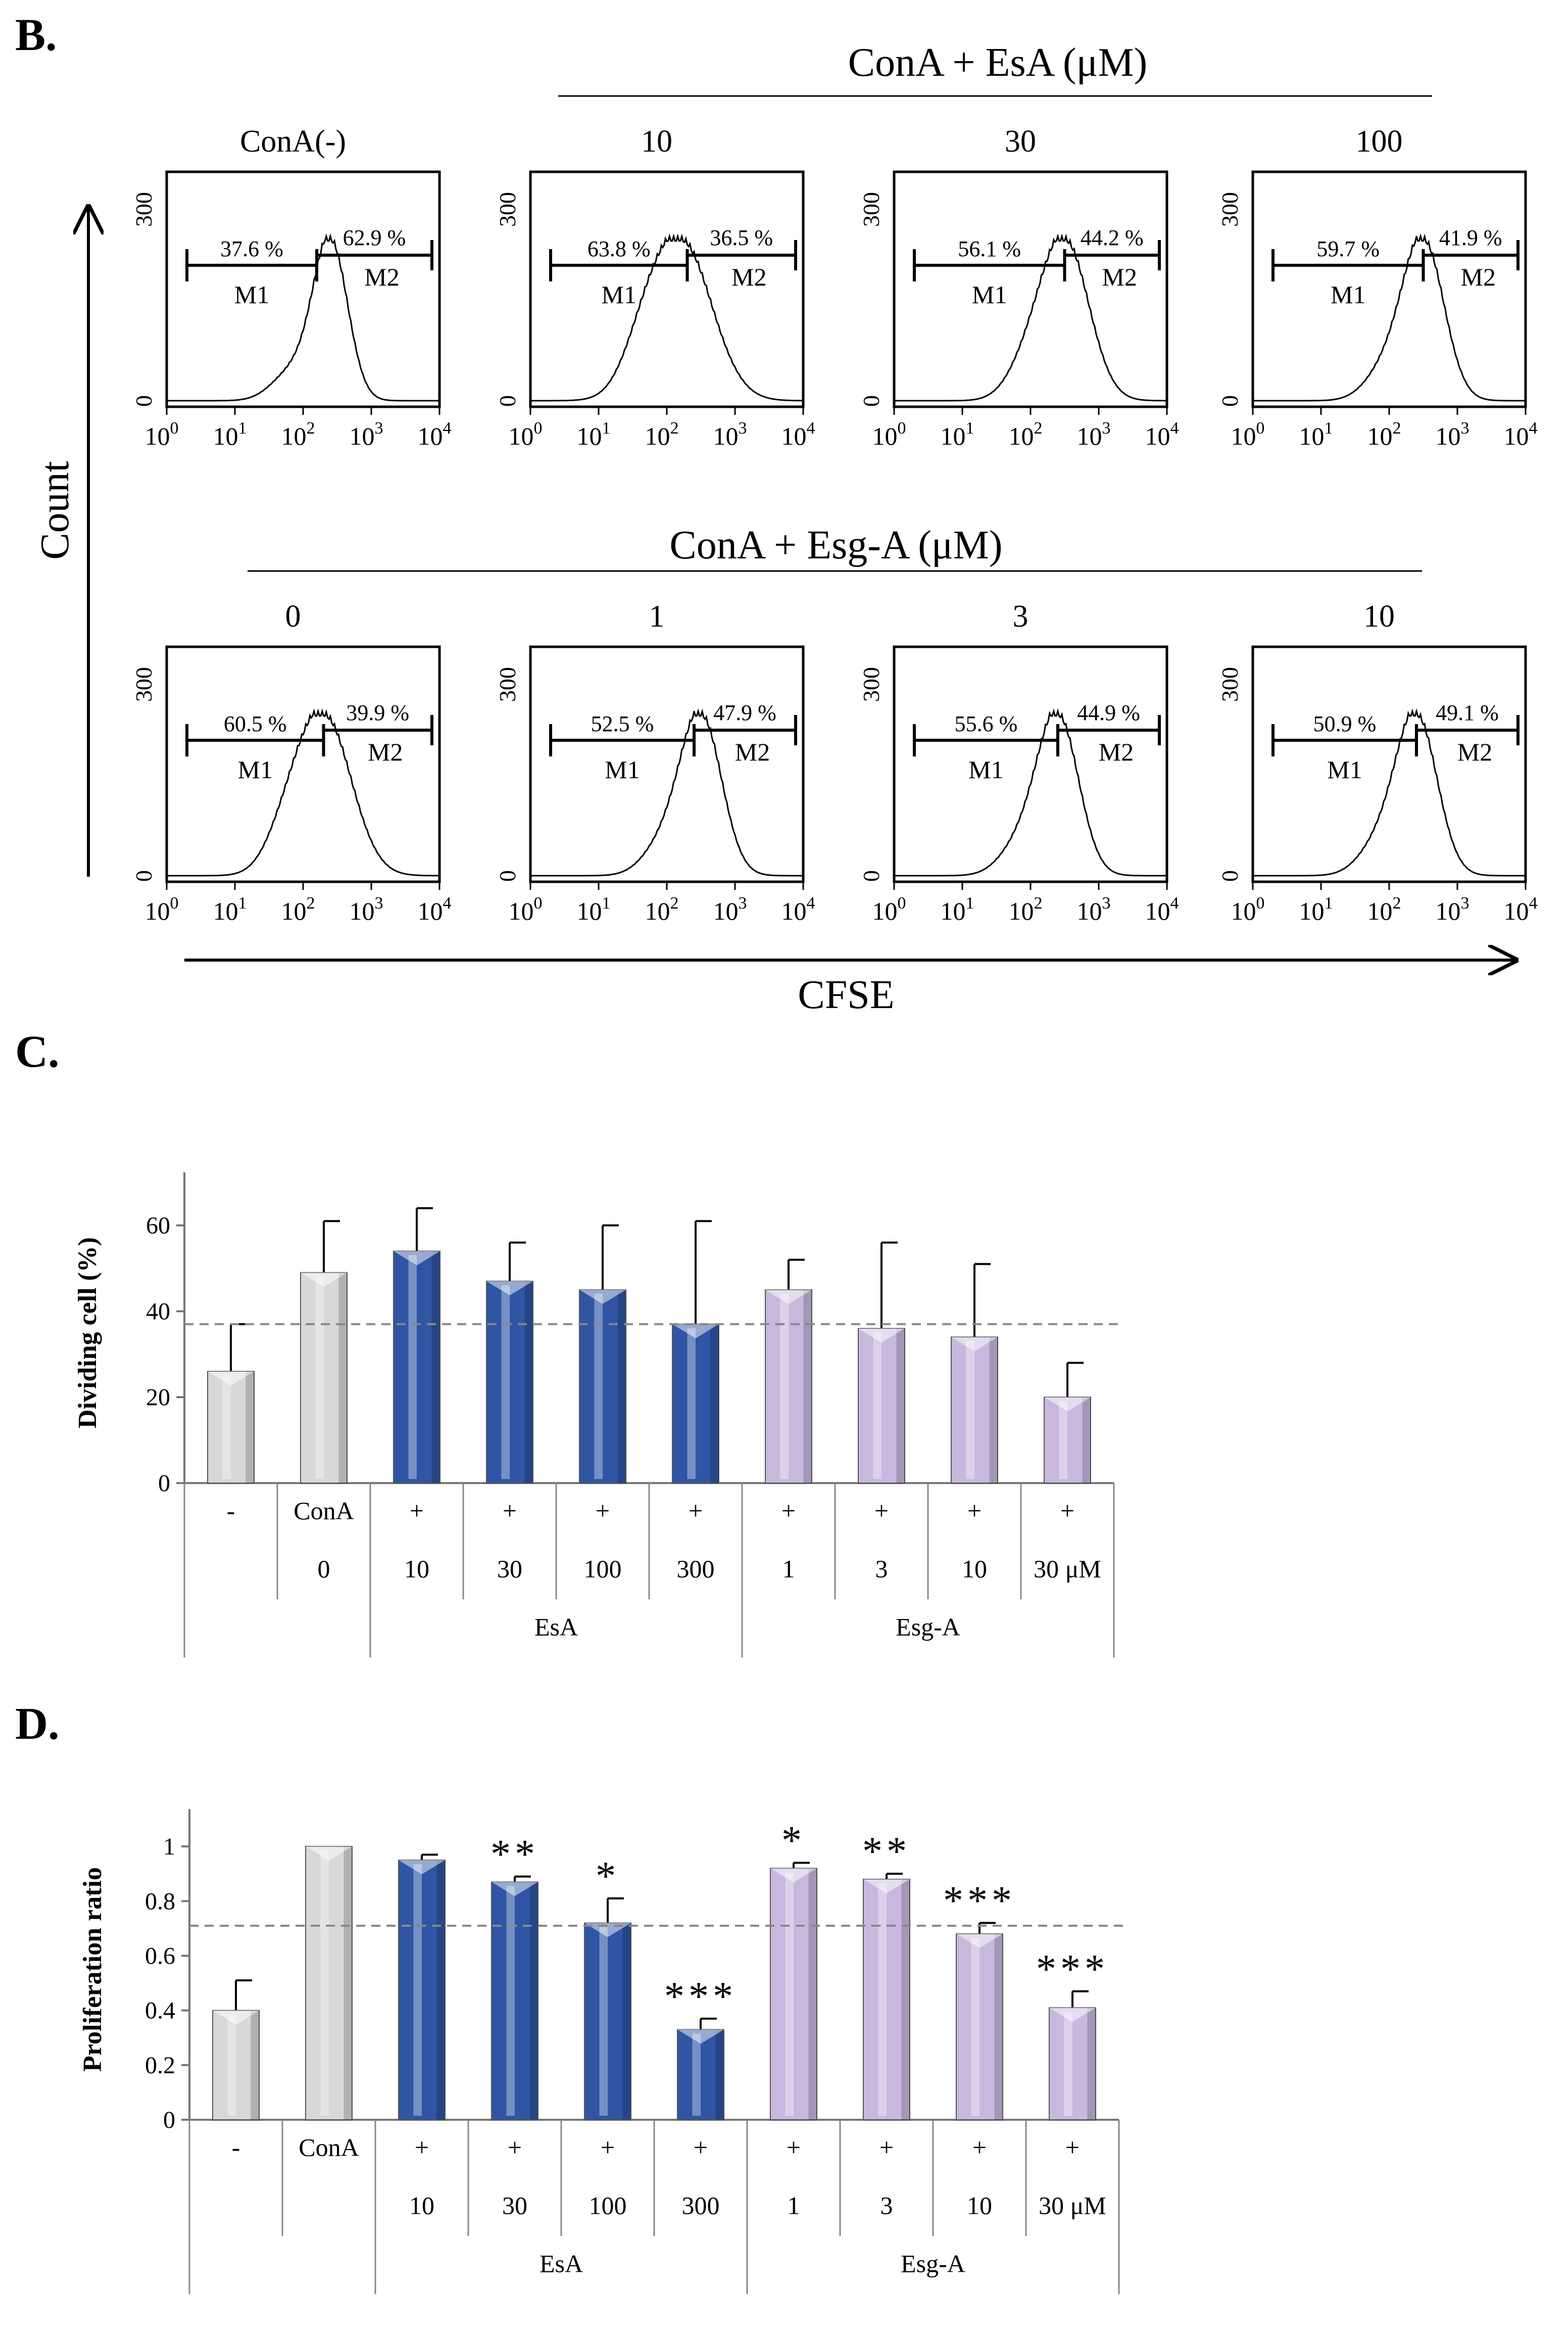 This screenshot has width=1568, height=2332. I want to click on x-tick-exponent: 4, so click(447, 903).